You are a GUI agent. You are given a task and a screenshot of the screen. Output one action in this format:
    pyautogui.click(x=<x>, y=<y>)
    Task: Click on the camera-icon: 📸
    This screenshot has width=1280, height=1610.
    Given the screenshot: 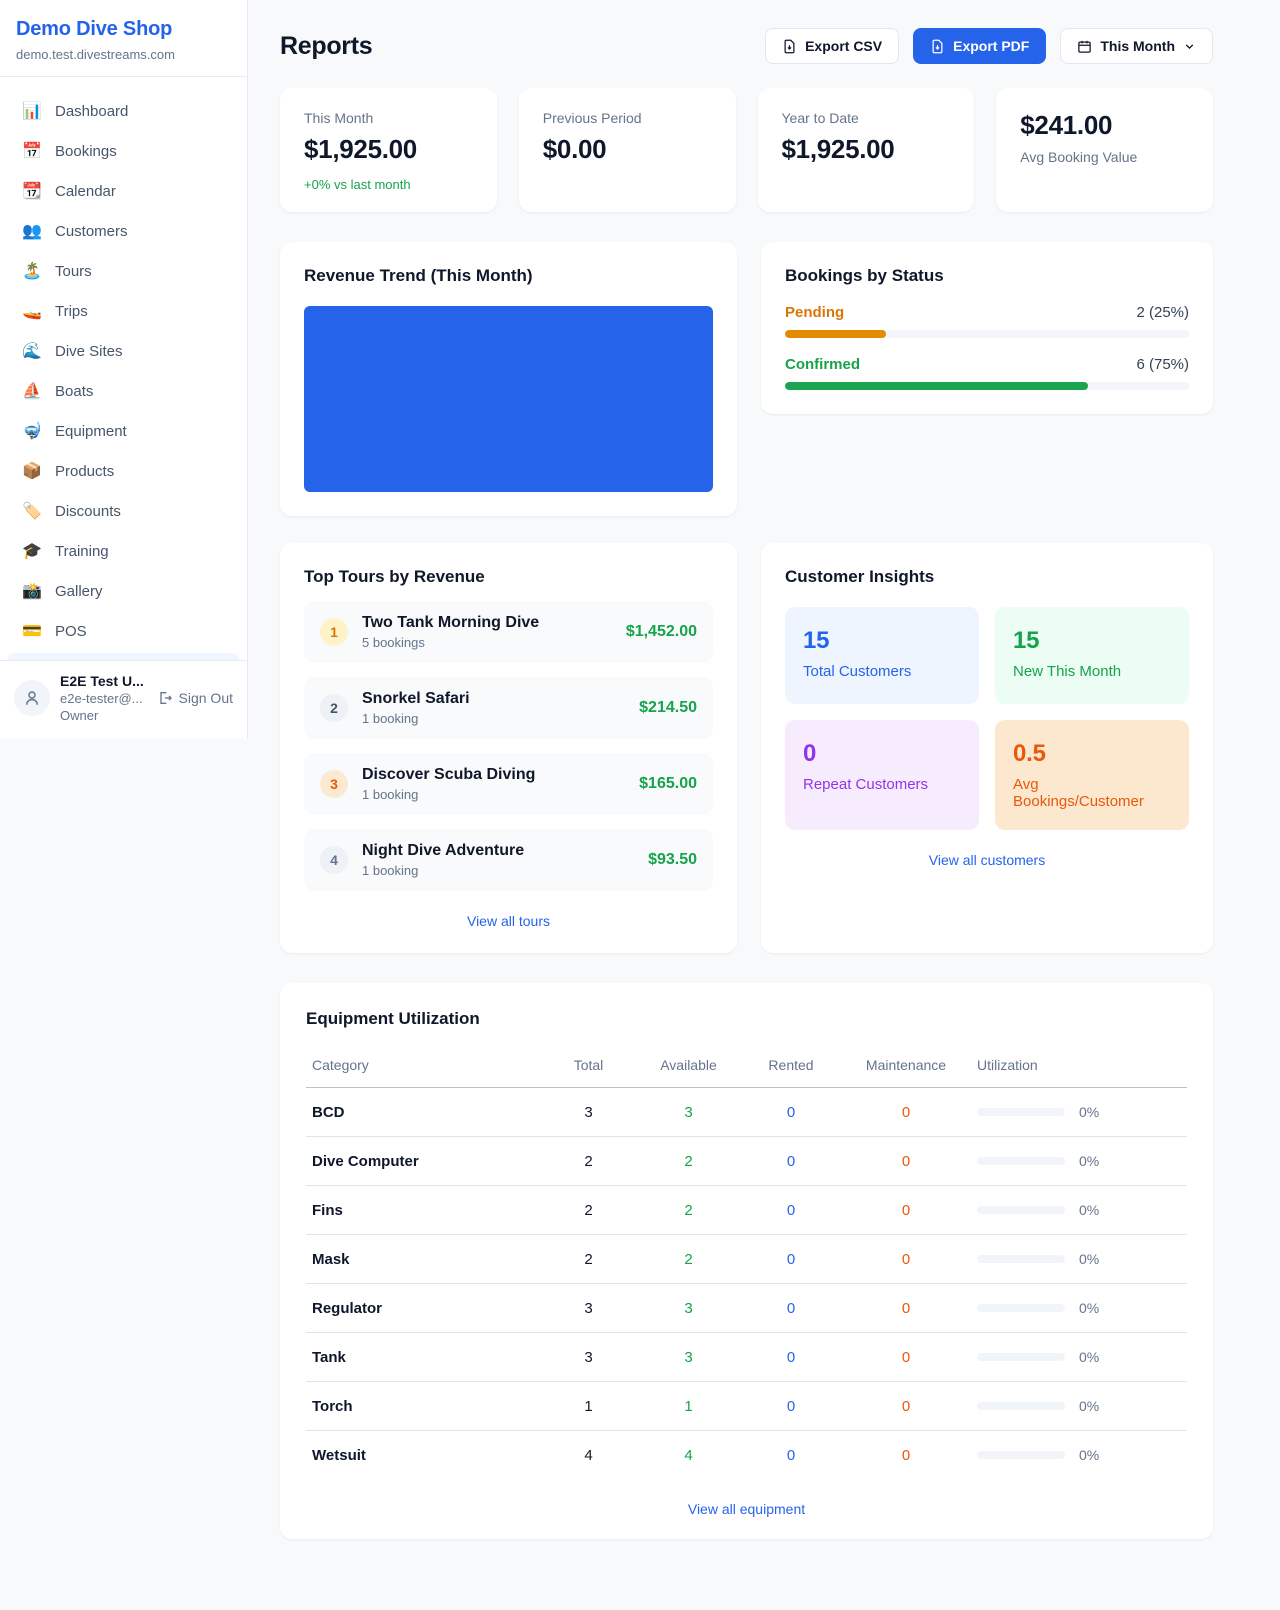 What is the action you would take?
    pyautogui.click(x=32, y=591)
    